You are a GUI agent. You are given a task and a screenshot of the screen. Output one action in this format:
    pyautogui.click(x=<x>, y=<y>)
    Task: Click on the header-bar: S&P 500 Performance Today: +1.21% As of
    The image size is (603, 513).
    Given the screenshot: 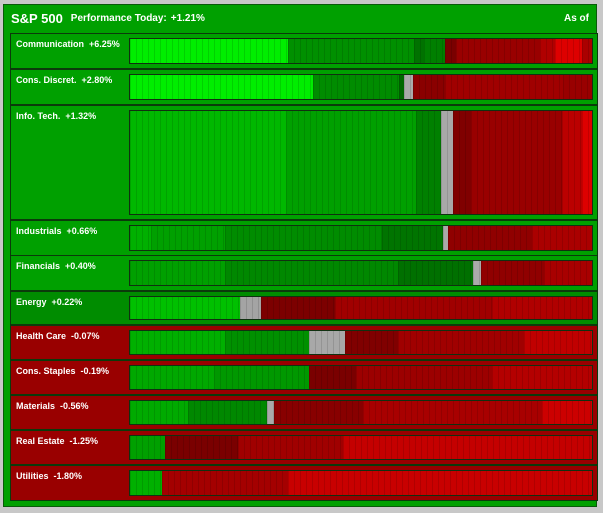 What is the action you would take?
    pyautogui.click(x=300, y=18)
    